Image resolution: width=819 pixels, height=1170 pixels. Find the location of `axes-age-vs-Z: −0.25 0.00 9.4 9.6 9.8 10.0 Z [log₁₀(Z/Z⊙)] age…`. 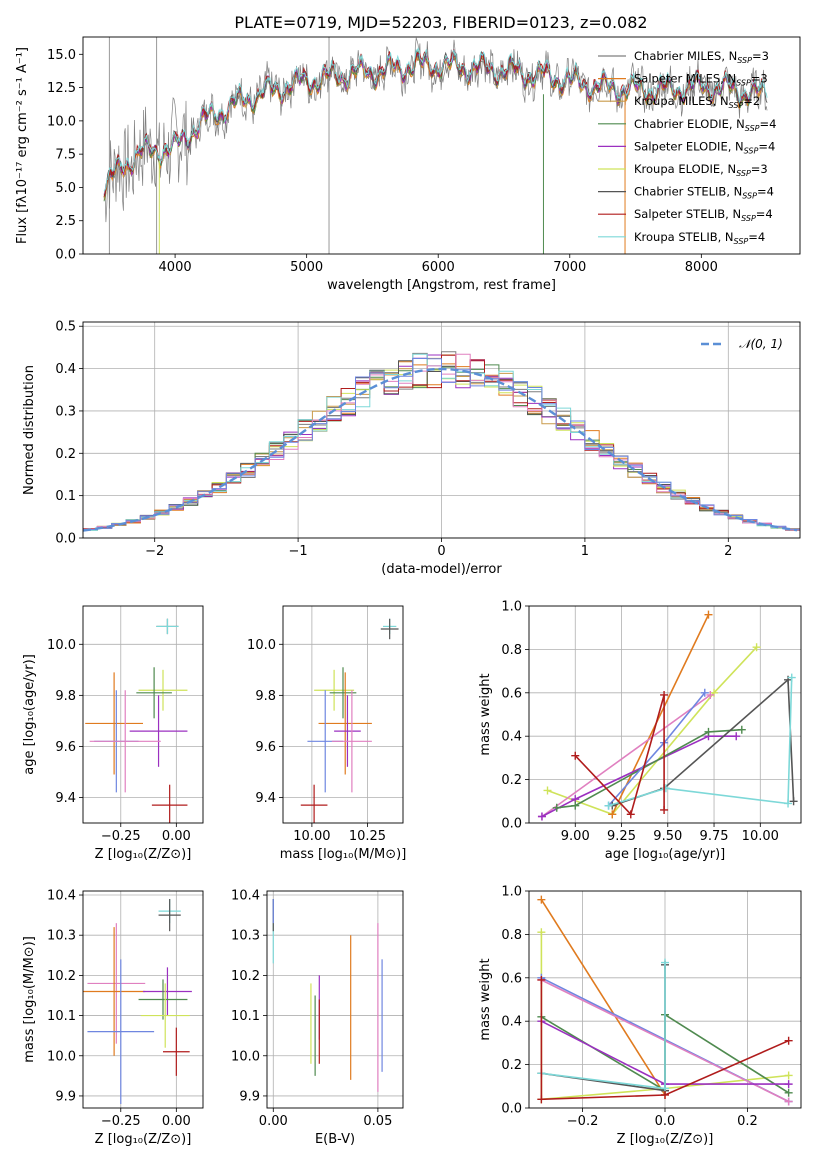

axes-age-vs-Z: −0.25 0.00 9.4 9.6 9.8 10.0 Z [log₁₀(Z/Z⊙)] age… is located at coordinates (113, 733).